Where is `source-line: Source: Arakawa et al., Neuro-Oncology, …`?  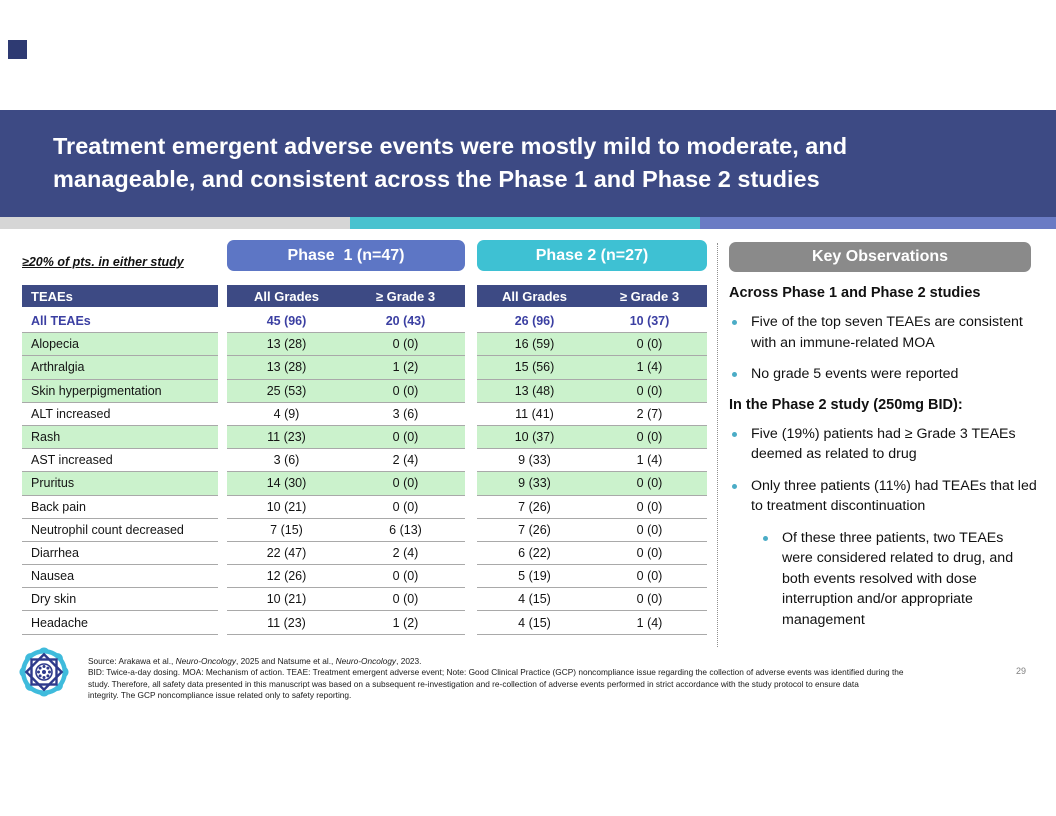 source-line: Source: Arakawa et al., Neuro-Oncology, … is located at coordinates (255, 661).